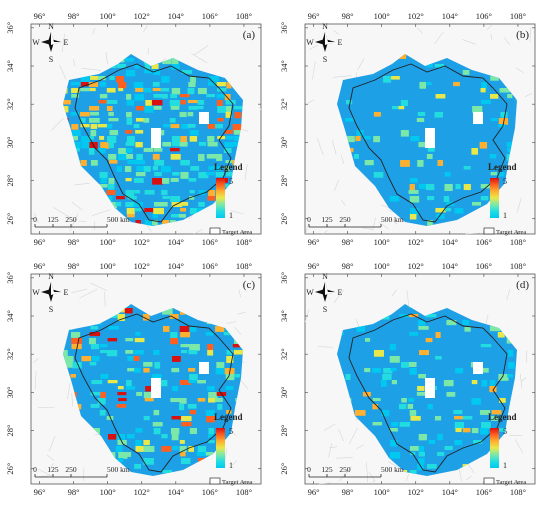  What do you see at coordinates (484, 492) in the screenshot?
I see `x-tick-bottom: 106°` at bounding box center [484, 492].